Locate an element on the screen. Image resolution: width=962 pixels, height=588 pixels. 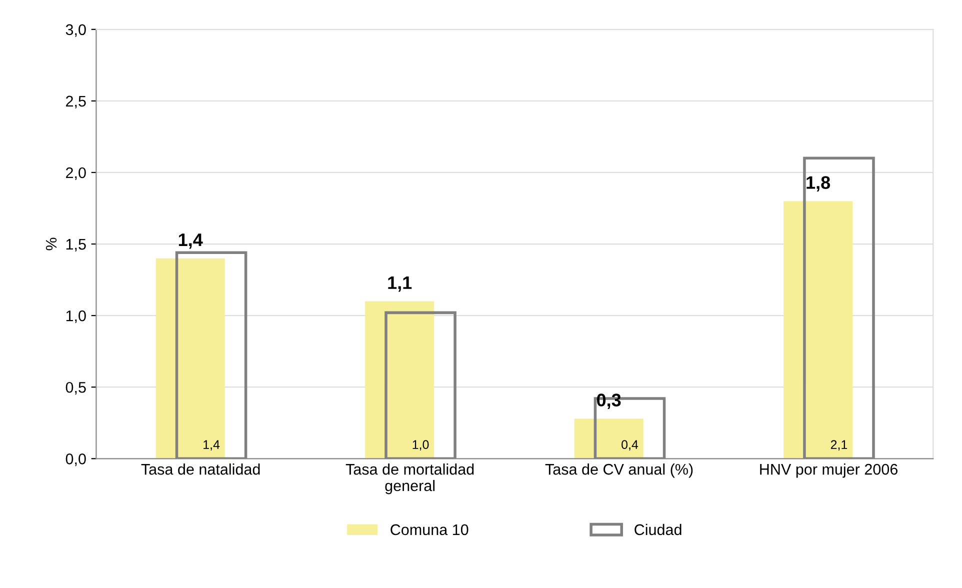
data-label: 0,4 is located at coordinates (630, 445).